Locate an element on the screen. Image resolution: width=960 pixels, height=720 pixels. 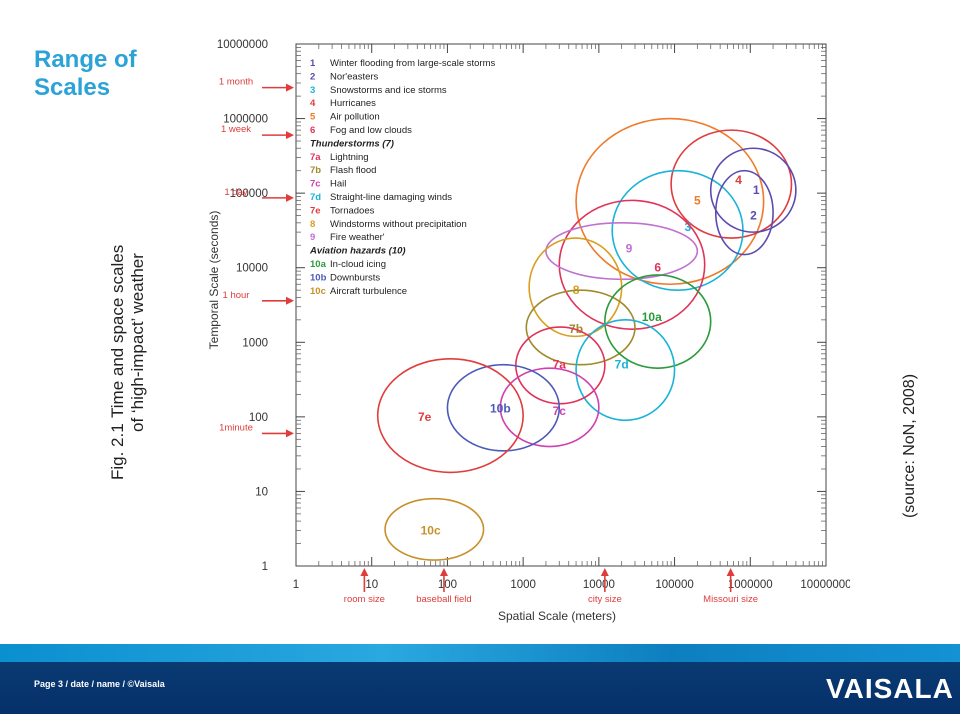
y-tick-label: 10000000 is located at coordinates (242, 45).